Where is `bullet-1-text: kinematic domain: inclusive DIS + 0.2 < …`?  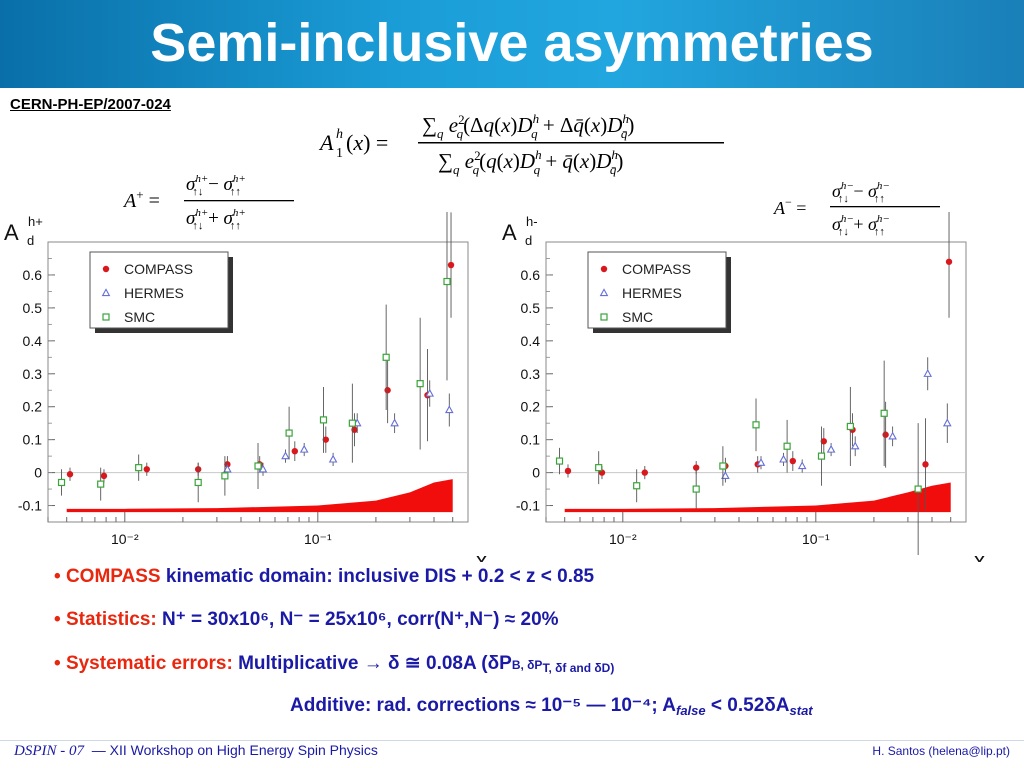 bullet-1-text: kinematic domain: inclusive DIS + 0.2 < … is located at coordinates (377, 576).